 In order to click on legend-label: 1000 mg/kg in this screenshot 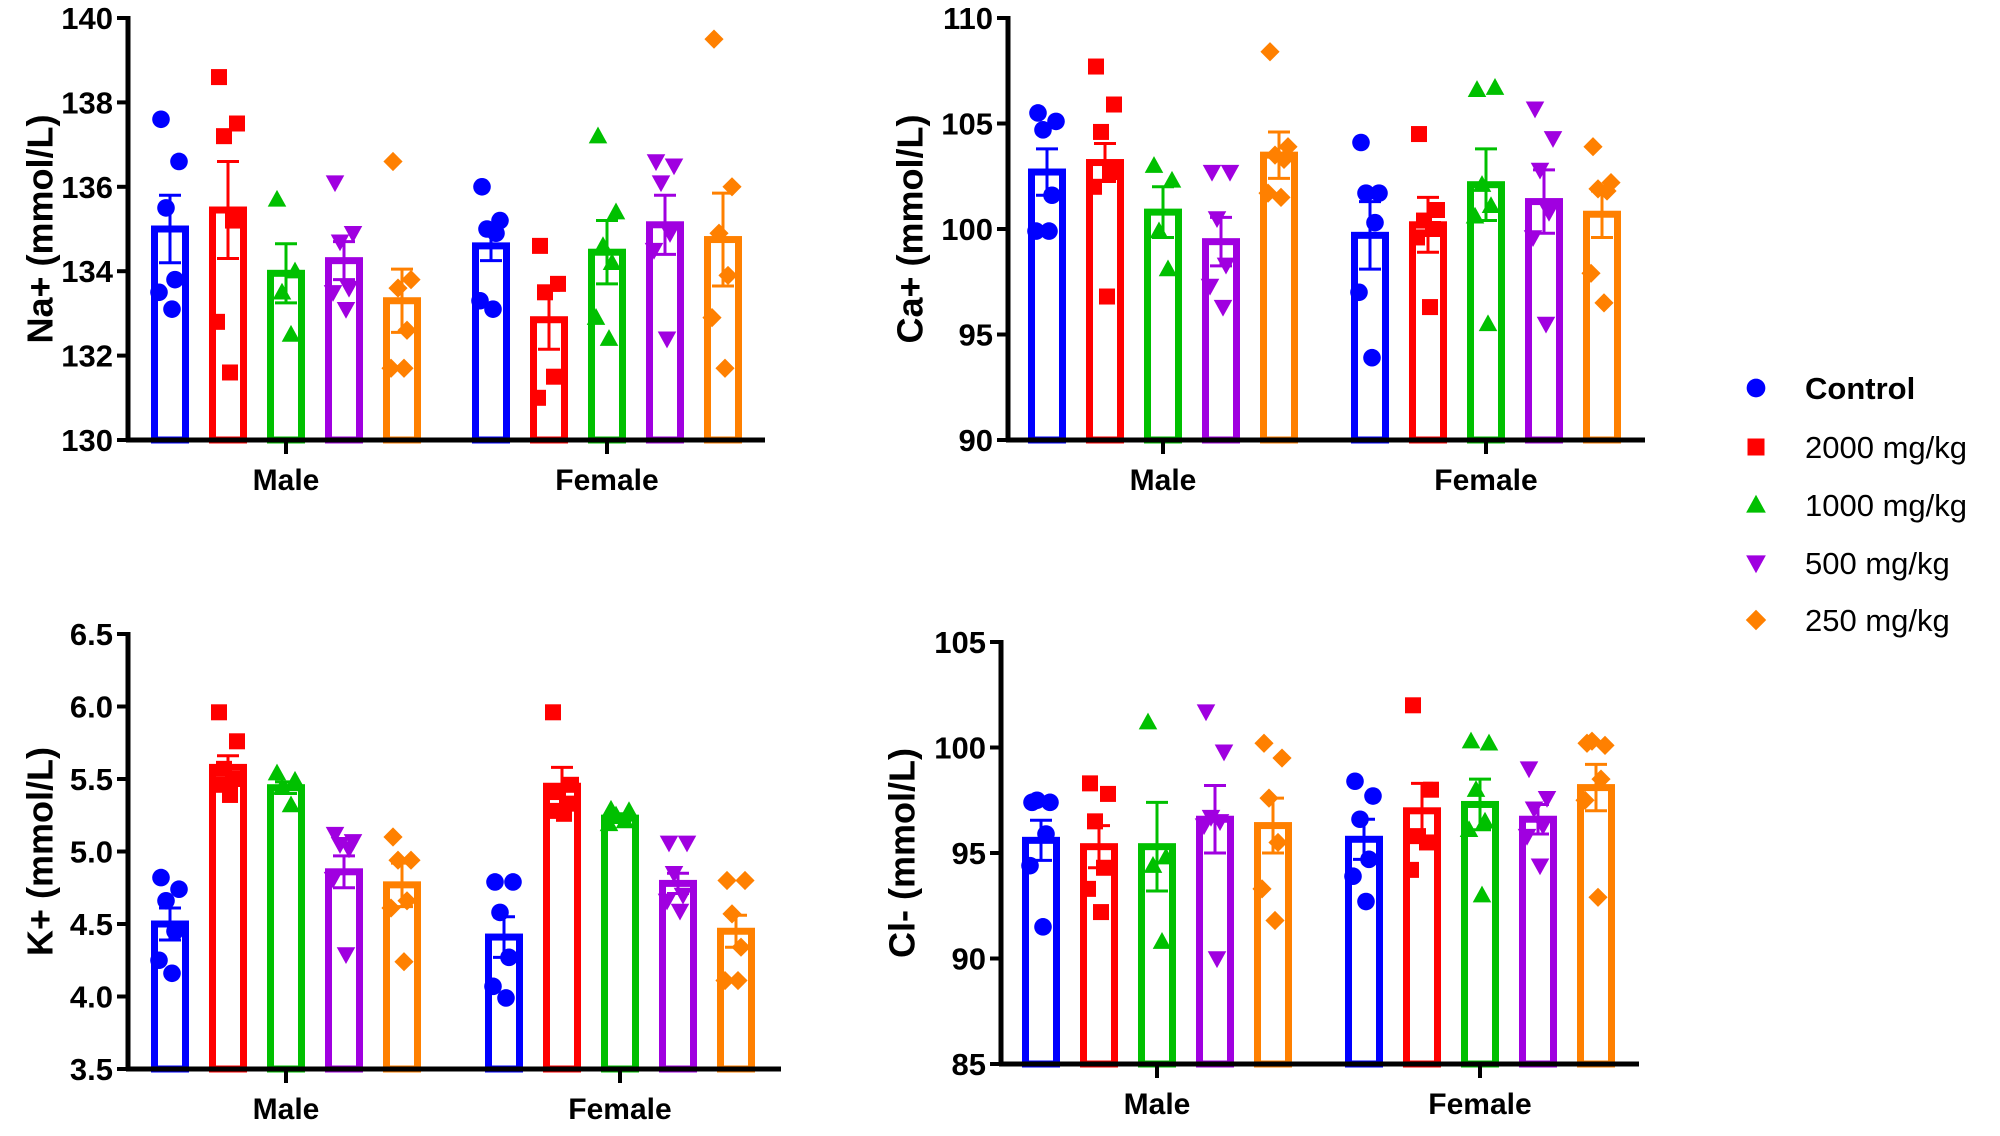, I will do `click(1886, 505)`.